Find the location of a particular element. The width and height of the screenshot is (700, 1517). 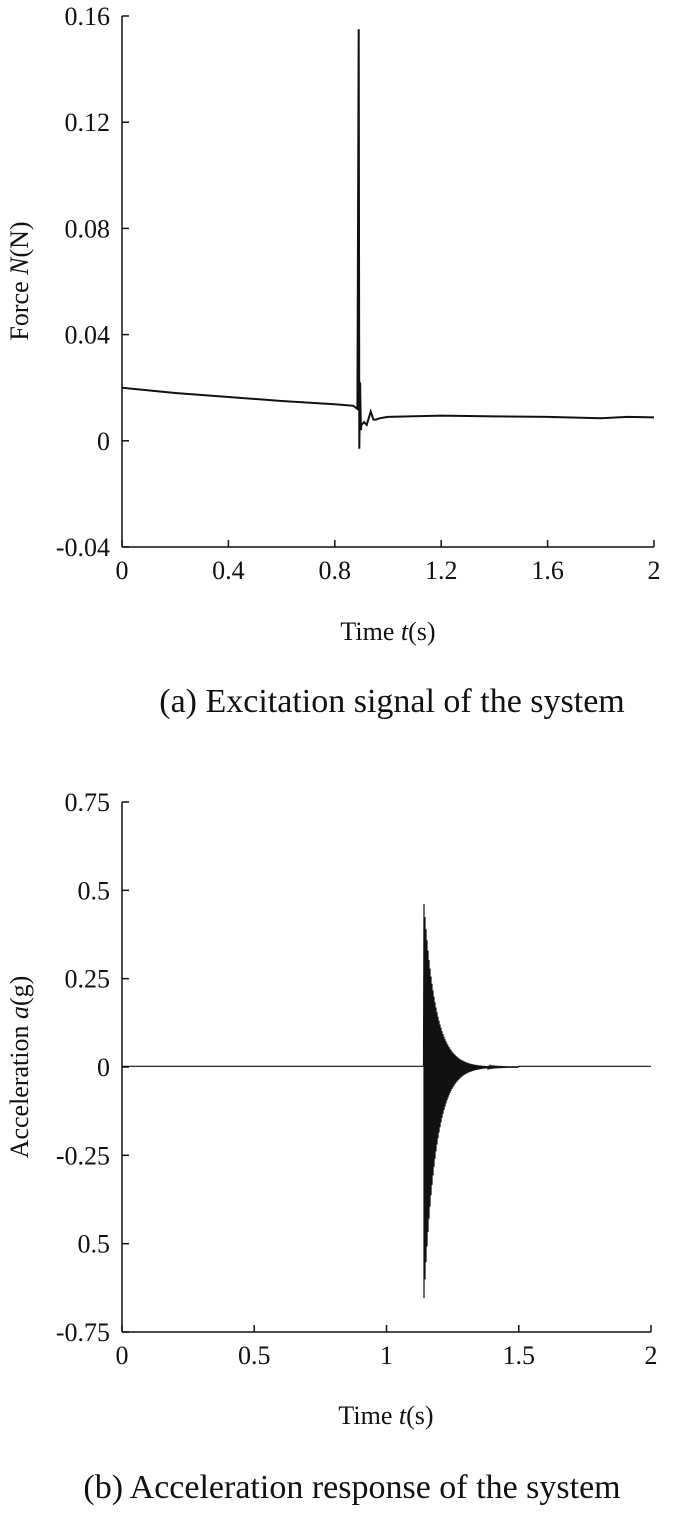

y-ticks: -0.04 0 0.04 0.08 0.12 0.16 is located at coordinates (92, 282).